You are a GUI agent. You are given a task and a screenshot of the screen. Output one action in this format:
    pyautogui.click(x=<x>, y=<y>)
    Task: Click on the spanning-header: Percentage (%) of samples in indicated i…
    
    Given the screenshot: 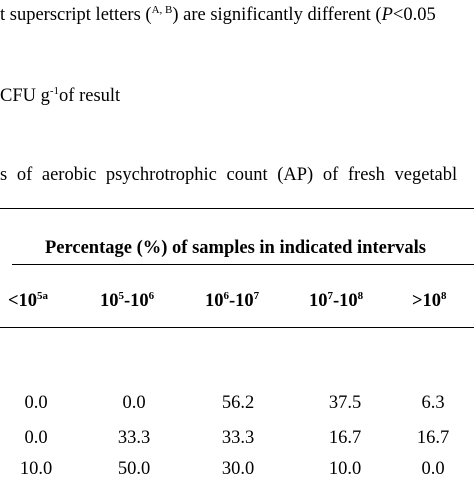 What is the action you would take?
    pyautogui.click(x=235, y=248)
    